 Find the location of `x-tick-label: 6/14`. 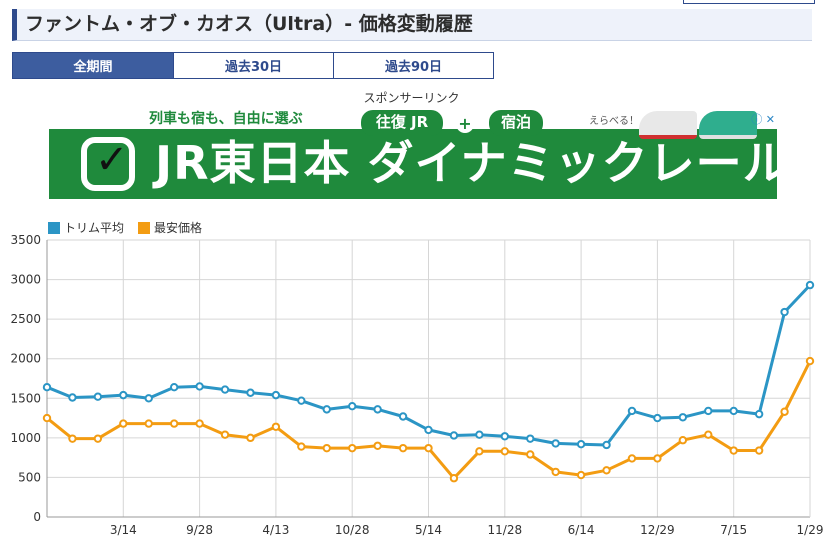

x-tick-label: 6/14 is located at coordinates (581, 530).